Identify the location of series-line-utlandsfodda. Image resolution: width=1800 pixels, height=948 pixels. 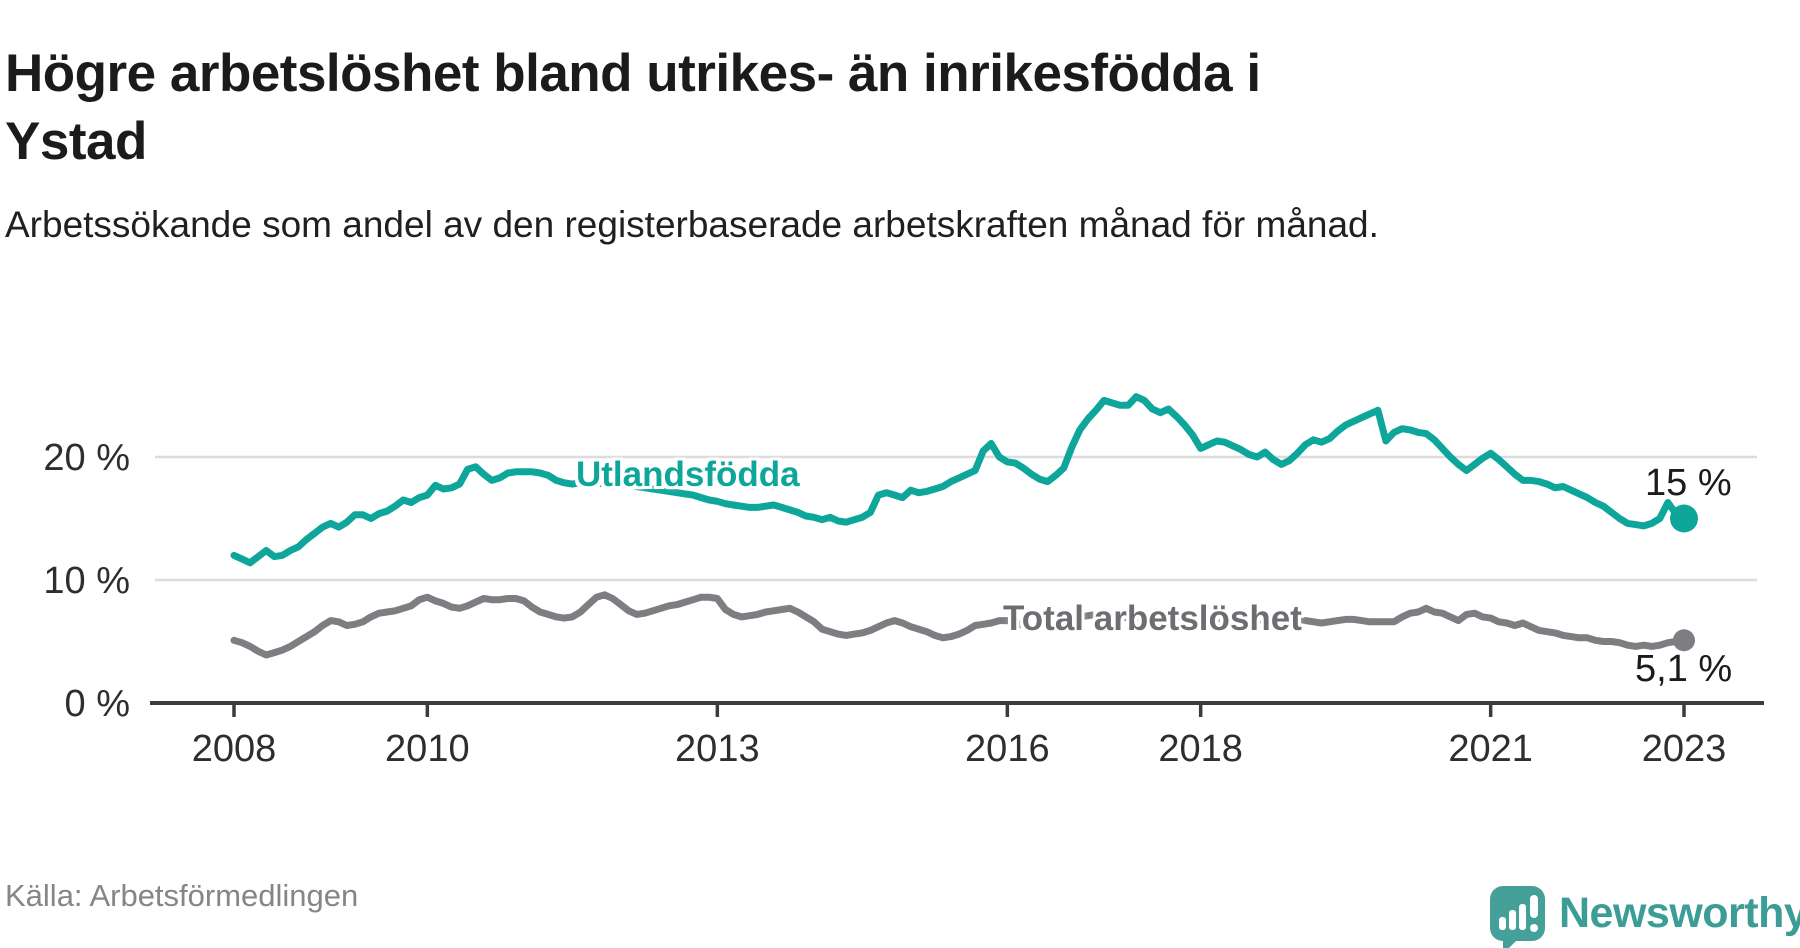
(959, 480).